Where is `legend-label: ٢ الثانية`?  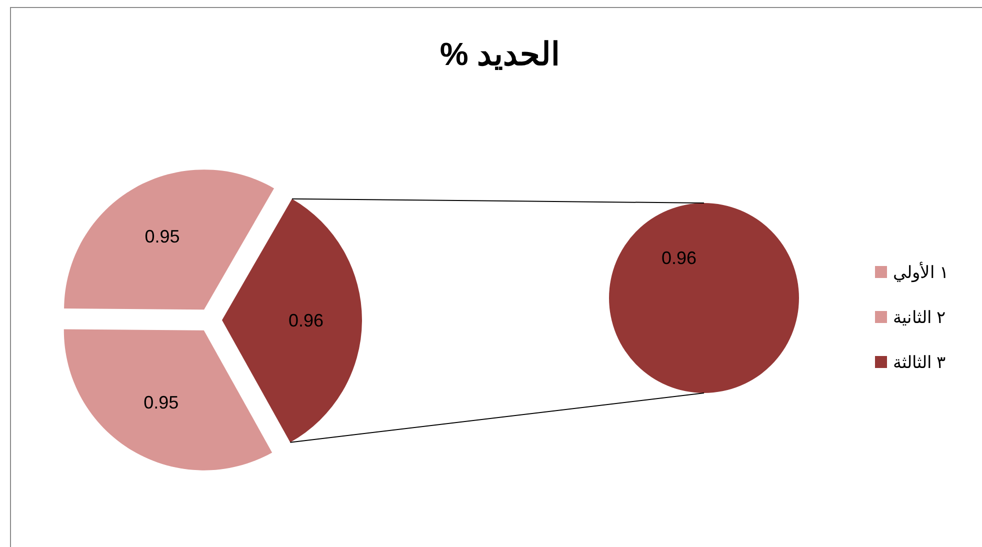
legend-label: ٢ الثانية is located at coordinates (919, 317).